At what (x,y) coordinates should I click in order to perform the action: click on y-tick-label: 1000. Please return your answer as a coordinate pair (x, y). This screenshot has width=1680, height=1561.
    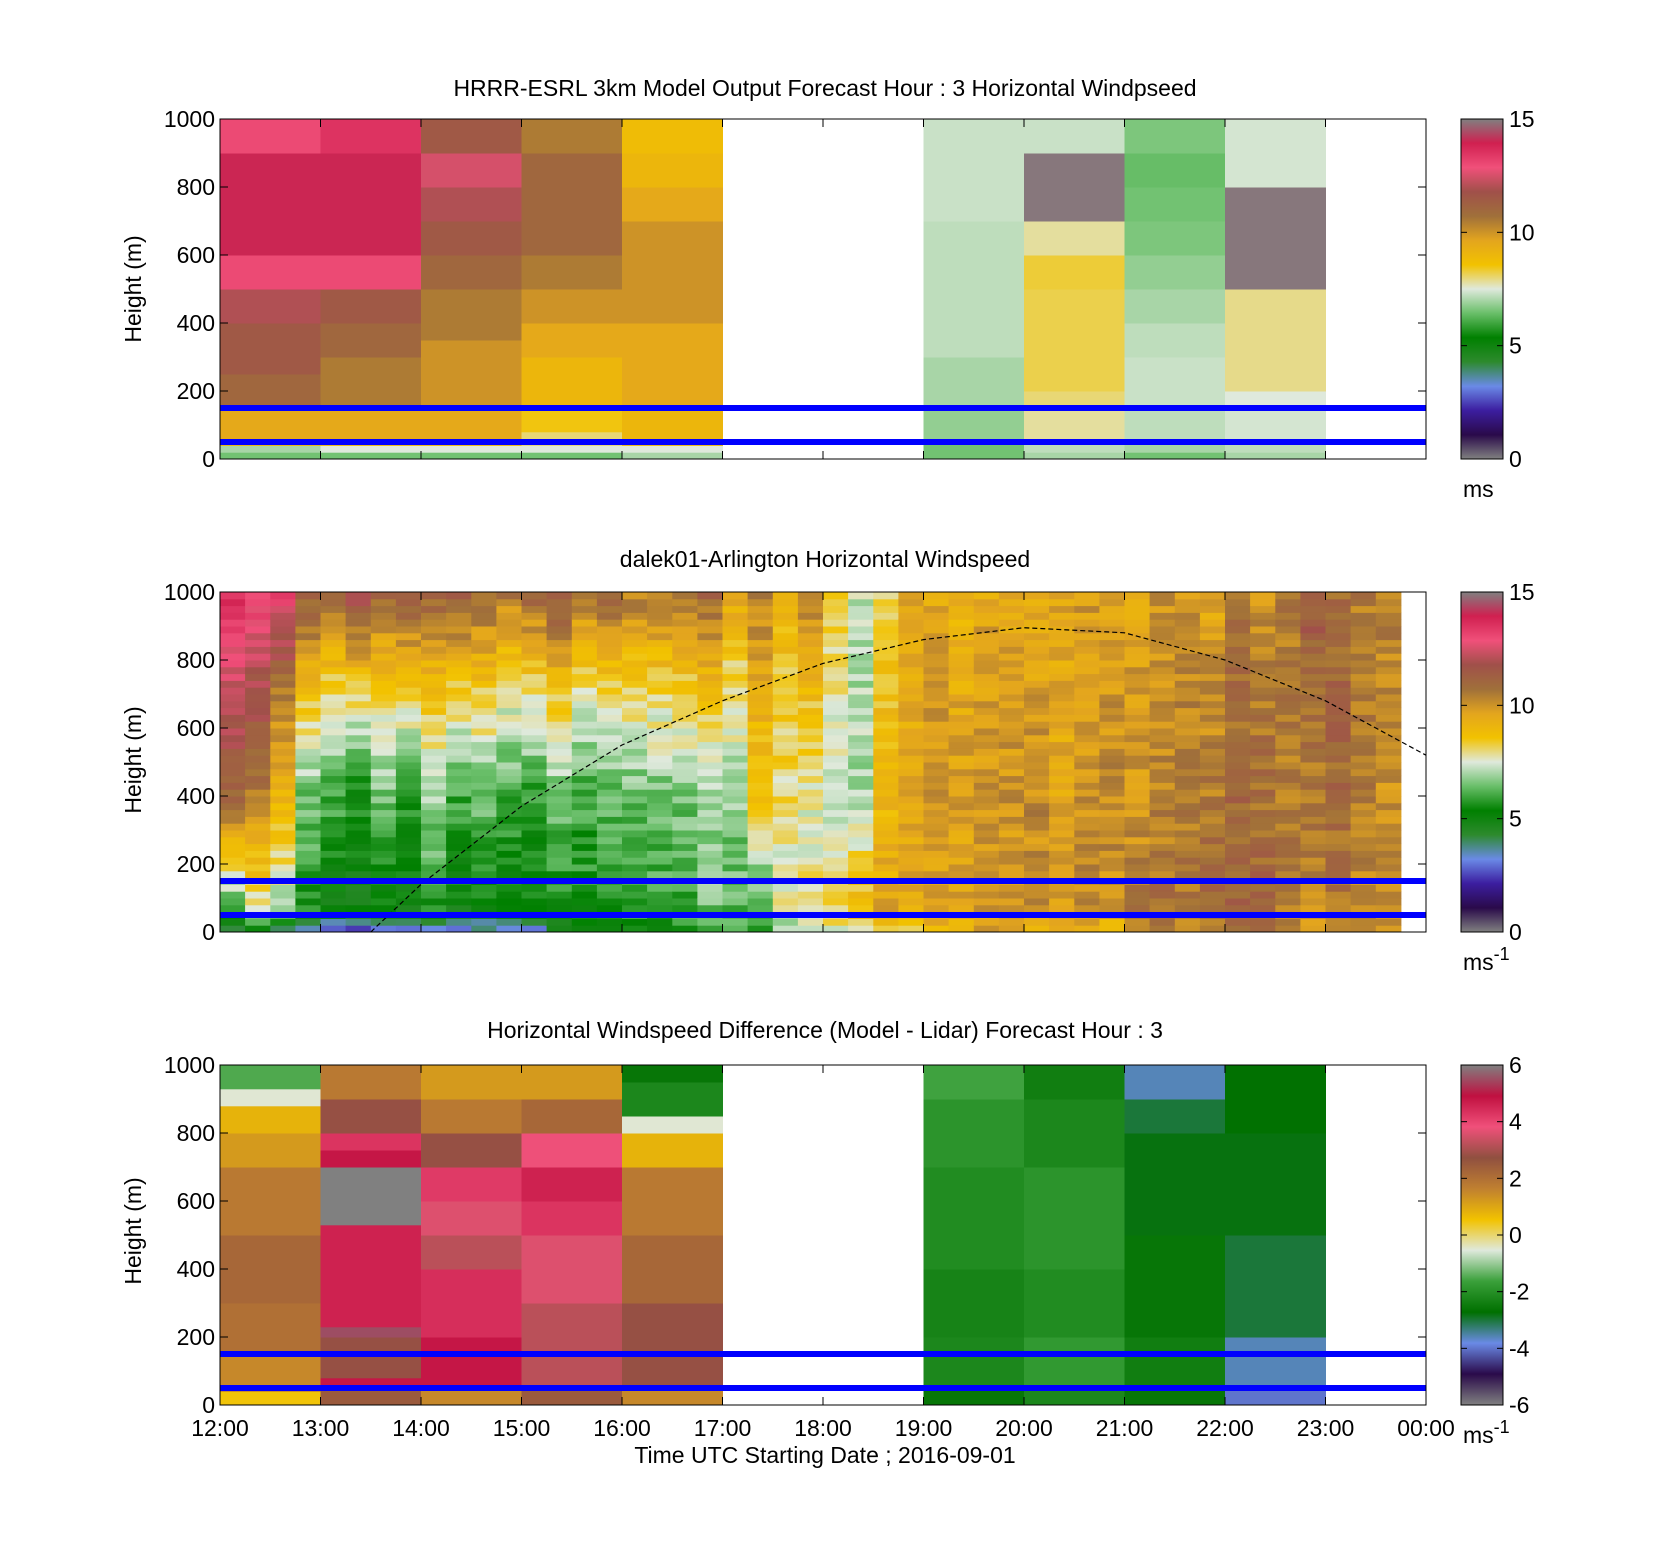
    Looking at the image, I should click on (189, 592).